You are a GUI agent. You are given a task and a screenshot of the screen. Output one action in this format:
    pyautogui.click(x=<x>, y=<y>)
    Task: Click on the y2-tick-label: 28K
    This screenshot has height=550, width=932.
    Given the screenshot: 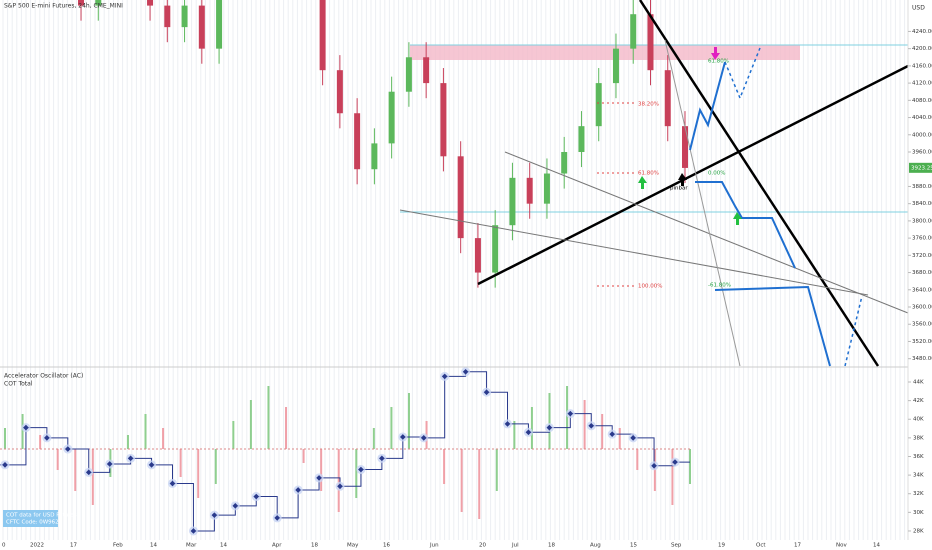 What is the action you would take?
    pyautogui.click(x=918, y=531)
    